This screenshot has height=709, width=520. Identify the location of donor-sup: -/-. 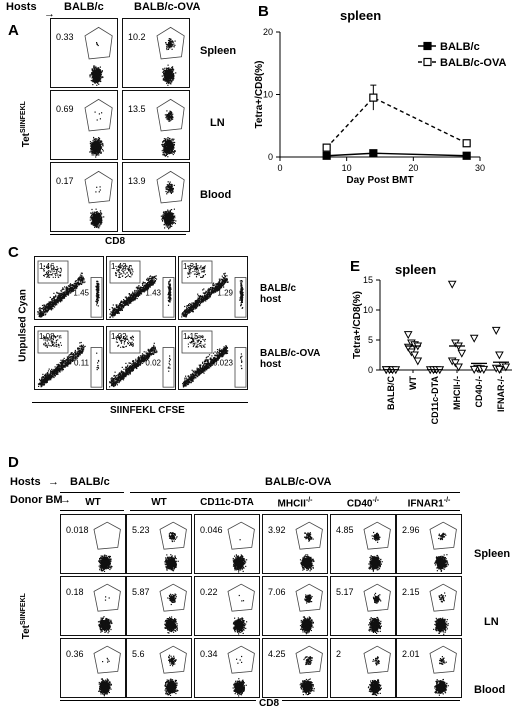
(375, 500).